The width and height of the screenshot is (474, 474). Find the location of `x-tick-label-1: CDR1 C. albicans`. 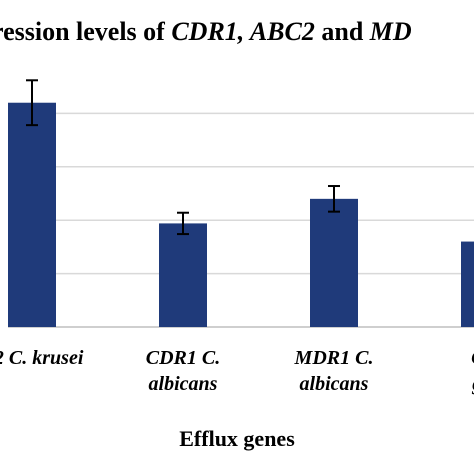

x-tick-label-1: CDR1 C. albicans is located at coordinates (183, 371).